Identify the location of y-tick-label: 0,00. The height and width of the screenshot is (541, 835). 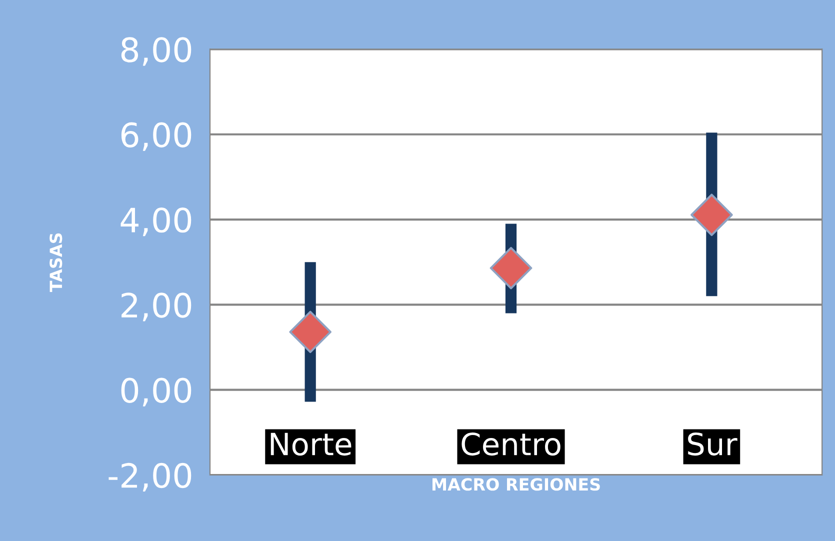
(156, 392).